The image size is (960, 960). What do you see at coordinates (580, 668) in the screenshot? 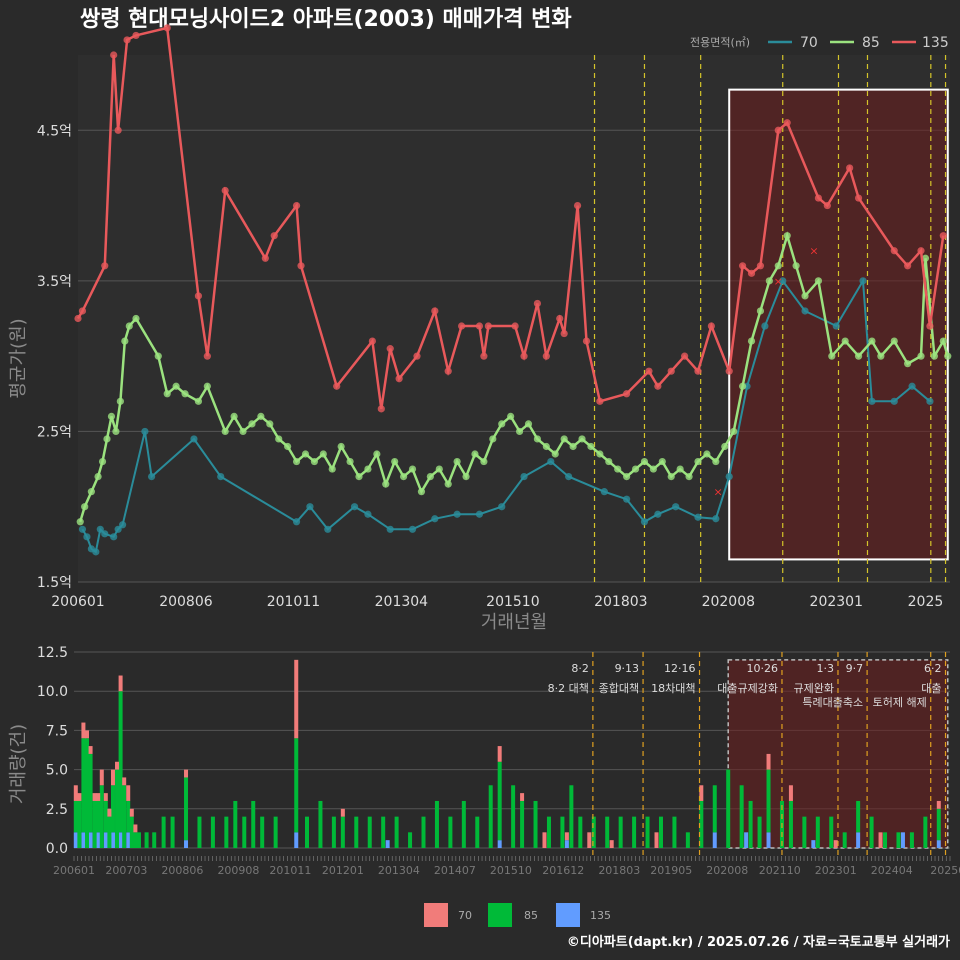
I see `policy-date: 8·2` at bounding box center [580, 668].